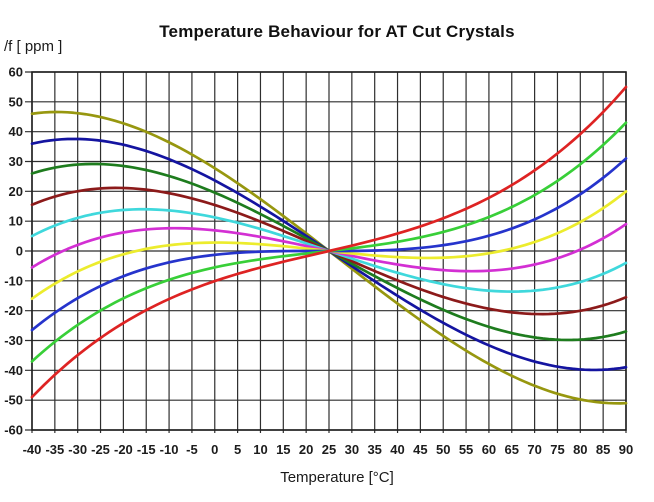 This screenshot has width=654, height=502. What do you see at coordinates (466, 449) in the screenshot?
I see `x-tick-label: 55` at bounding box center [466, 449].